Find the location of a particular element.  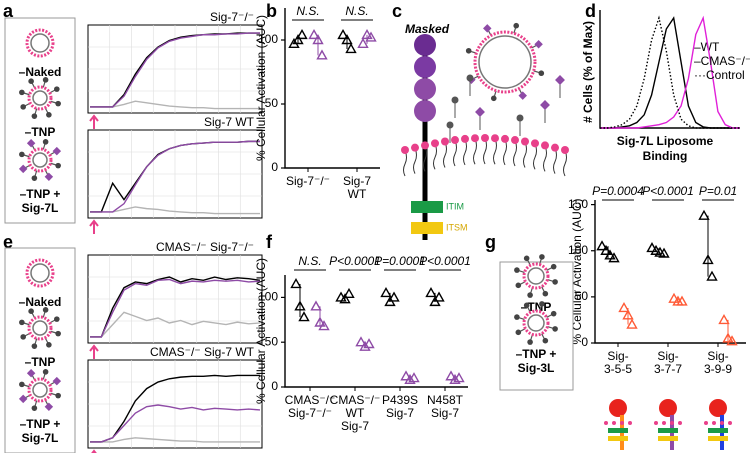

receptor-domain is located at coordinates (718, 408).